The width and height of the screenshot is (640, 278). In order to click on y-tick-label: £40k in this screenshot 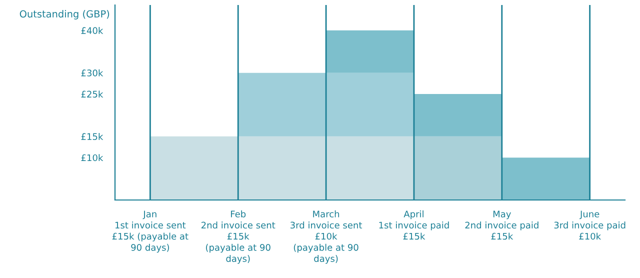, I will do `click(92, 30)`.